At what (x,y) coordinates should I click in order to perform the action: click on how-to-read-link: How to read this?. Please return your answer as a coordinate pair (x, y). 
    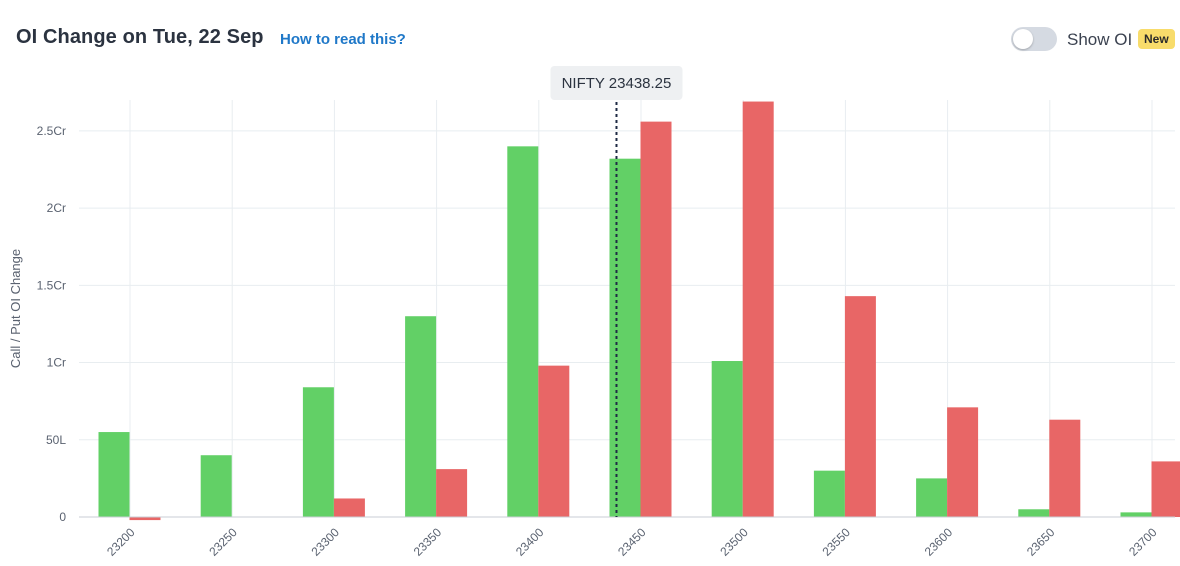
    Looking at the image, I should click on (343, 39).